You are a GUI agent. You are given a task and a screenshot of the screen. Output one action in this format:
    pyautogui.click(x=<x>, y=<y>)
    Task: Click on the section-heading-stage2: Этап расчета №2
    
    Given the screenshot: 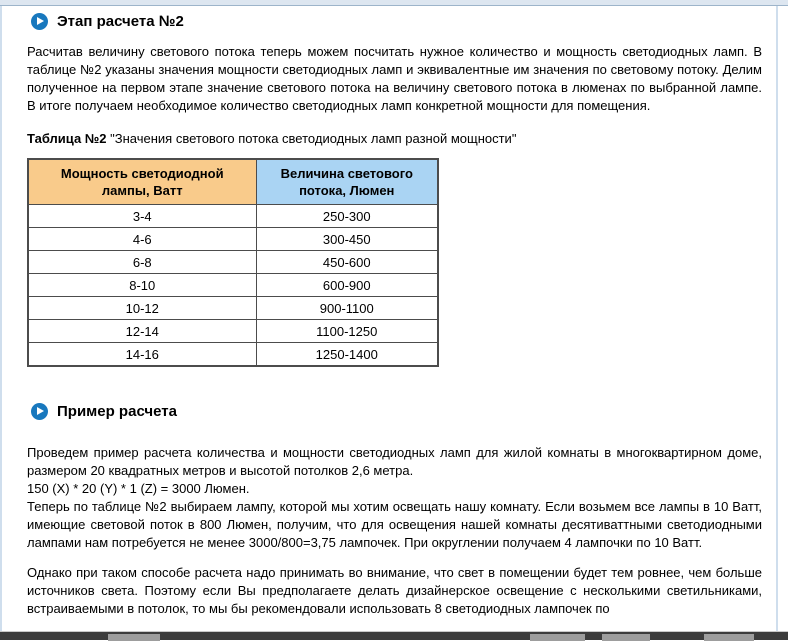 What is the action you would take?
    pyautogui.click(x=397, y=21)
    